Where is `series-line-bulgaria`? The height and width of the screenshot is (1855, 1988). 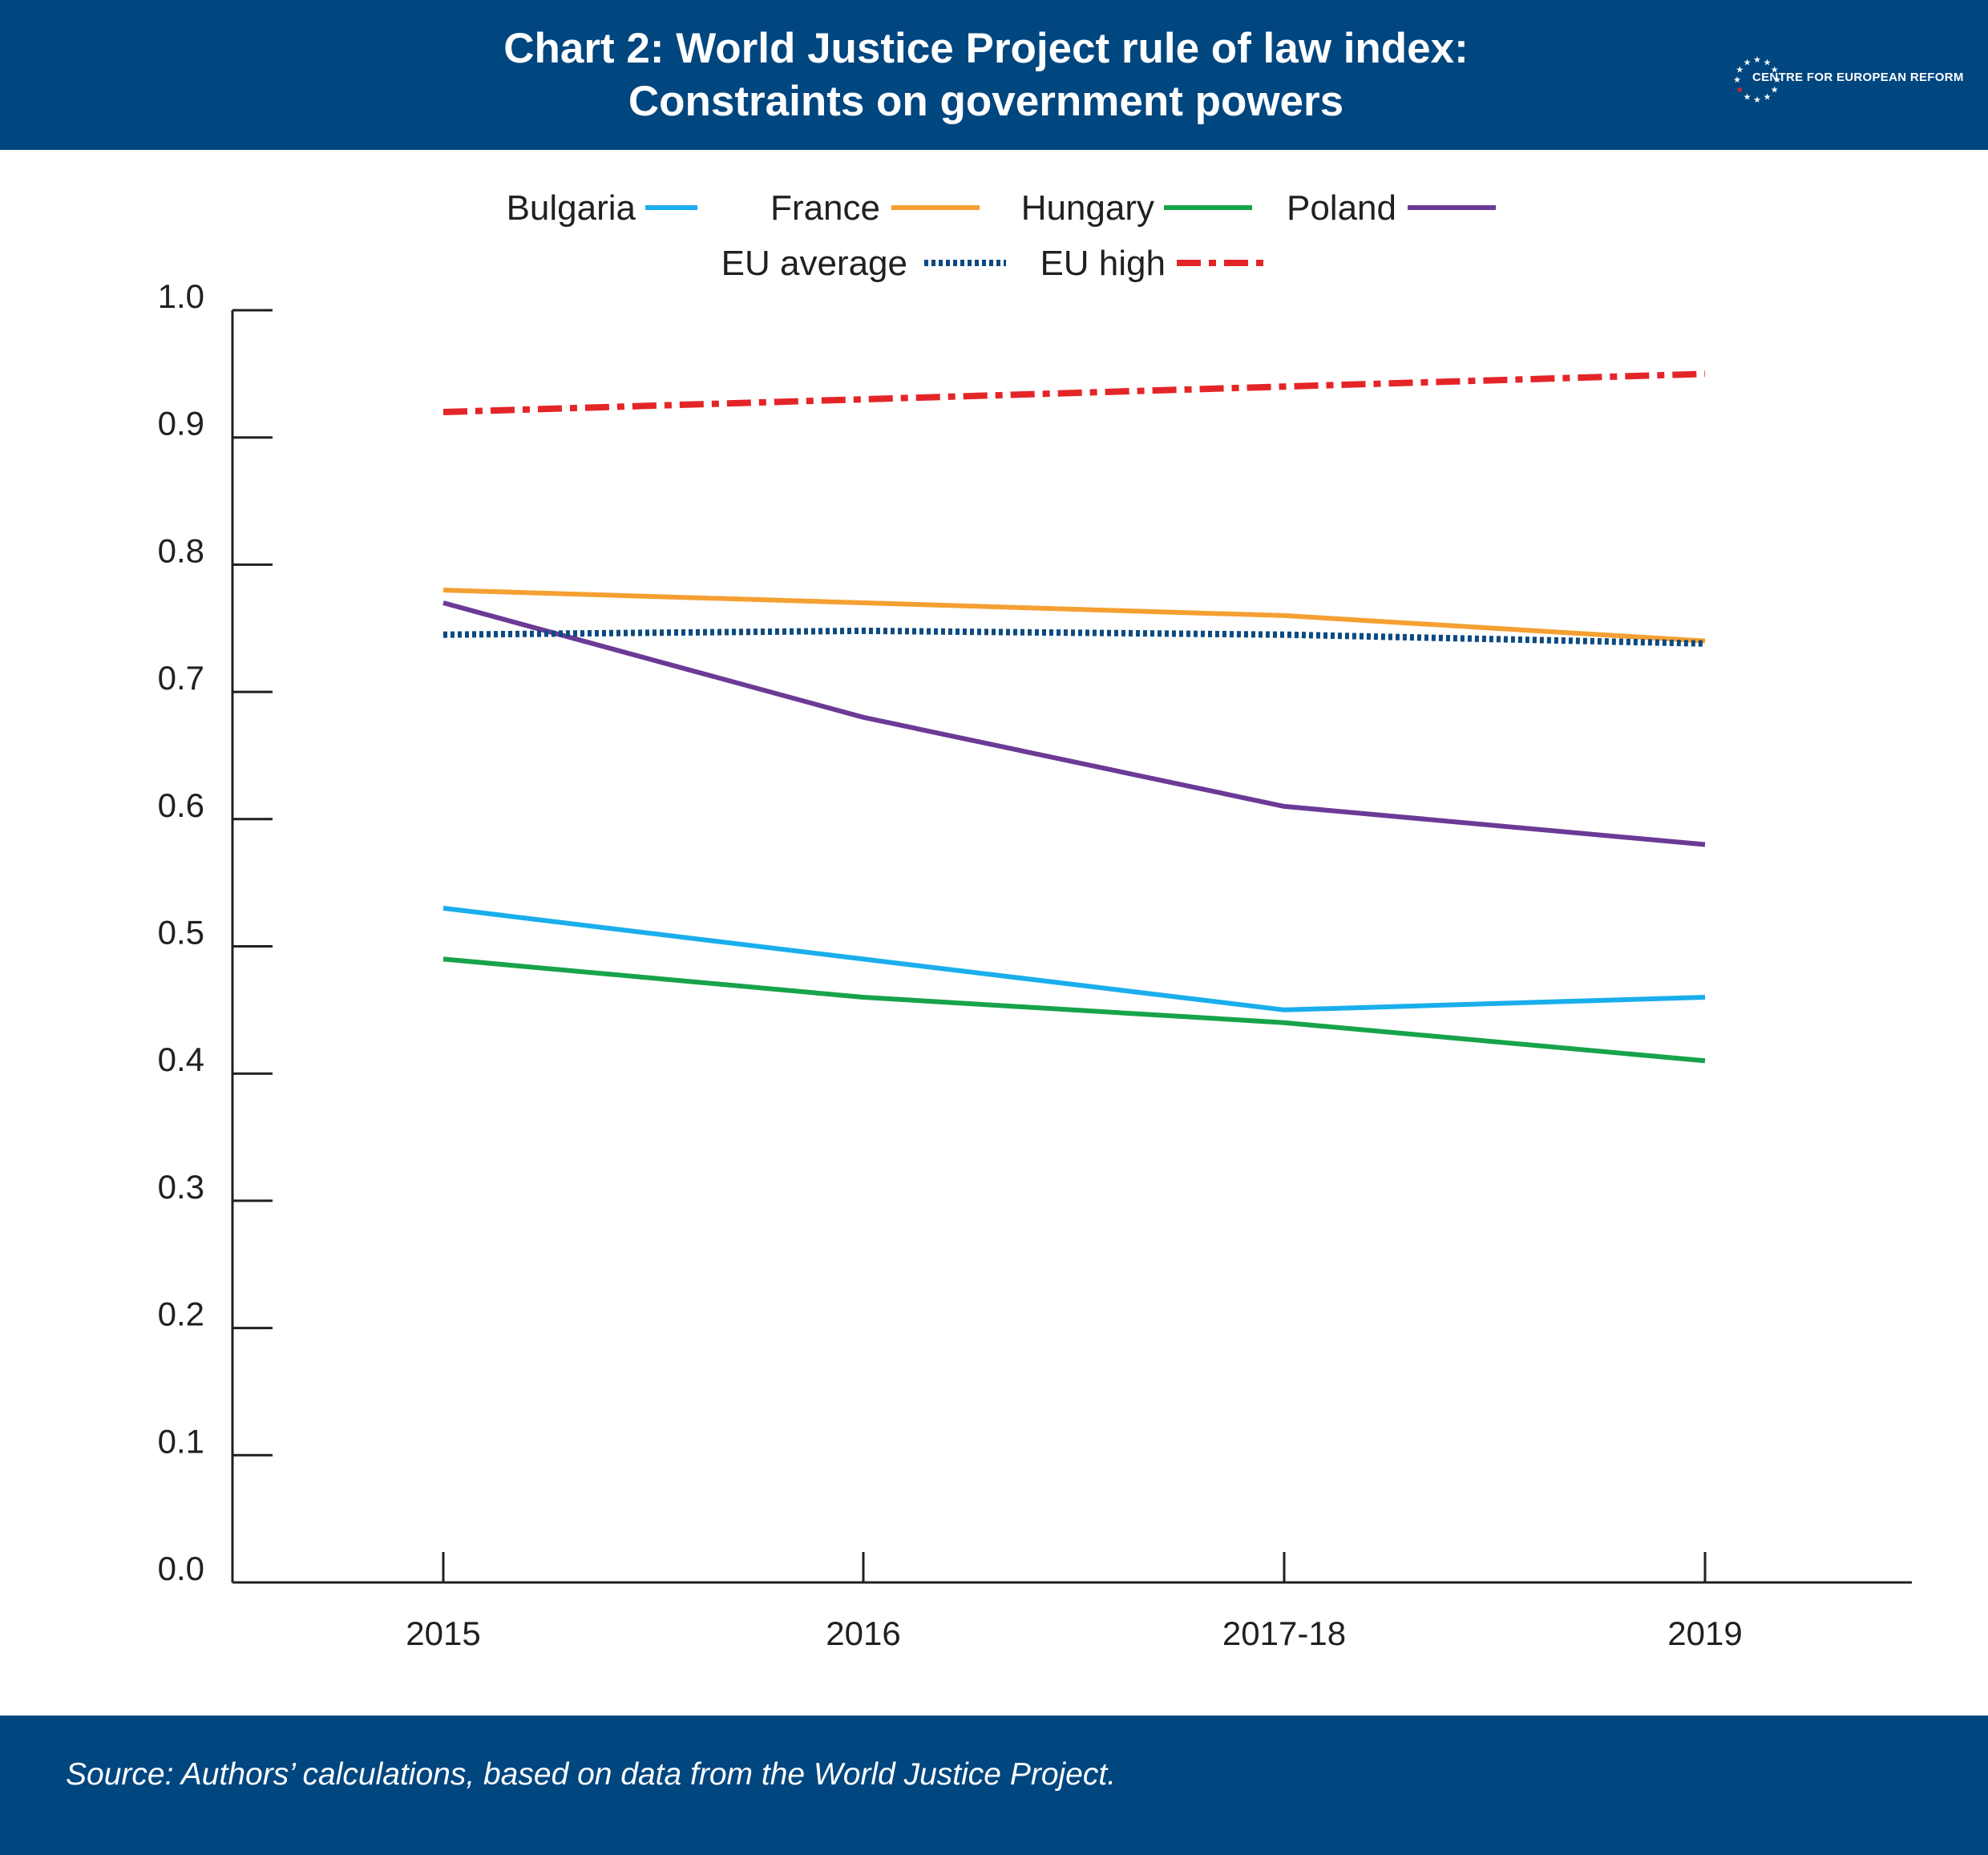 series-line-bulgaria is located at coordinates (1074, 958).